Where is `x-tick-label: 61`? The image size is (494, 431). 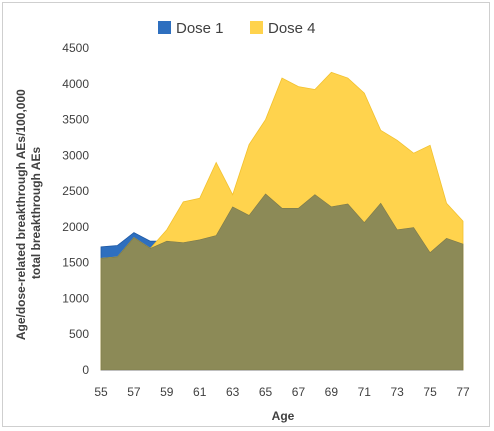
x-tick-label: 61 is located at coordinates (200, 392).